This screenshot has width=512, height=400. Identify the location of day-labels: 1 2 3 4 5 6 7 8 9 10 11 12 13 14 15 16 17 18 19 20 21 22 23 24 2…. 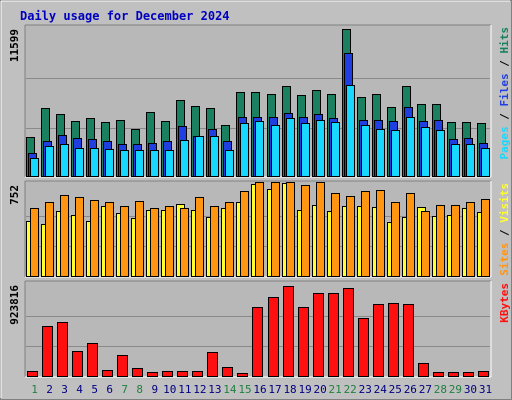
(261, 389).